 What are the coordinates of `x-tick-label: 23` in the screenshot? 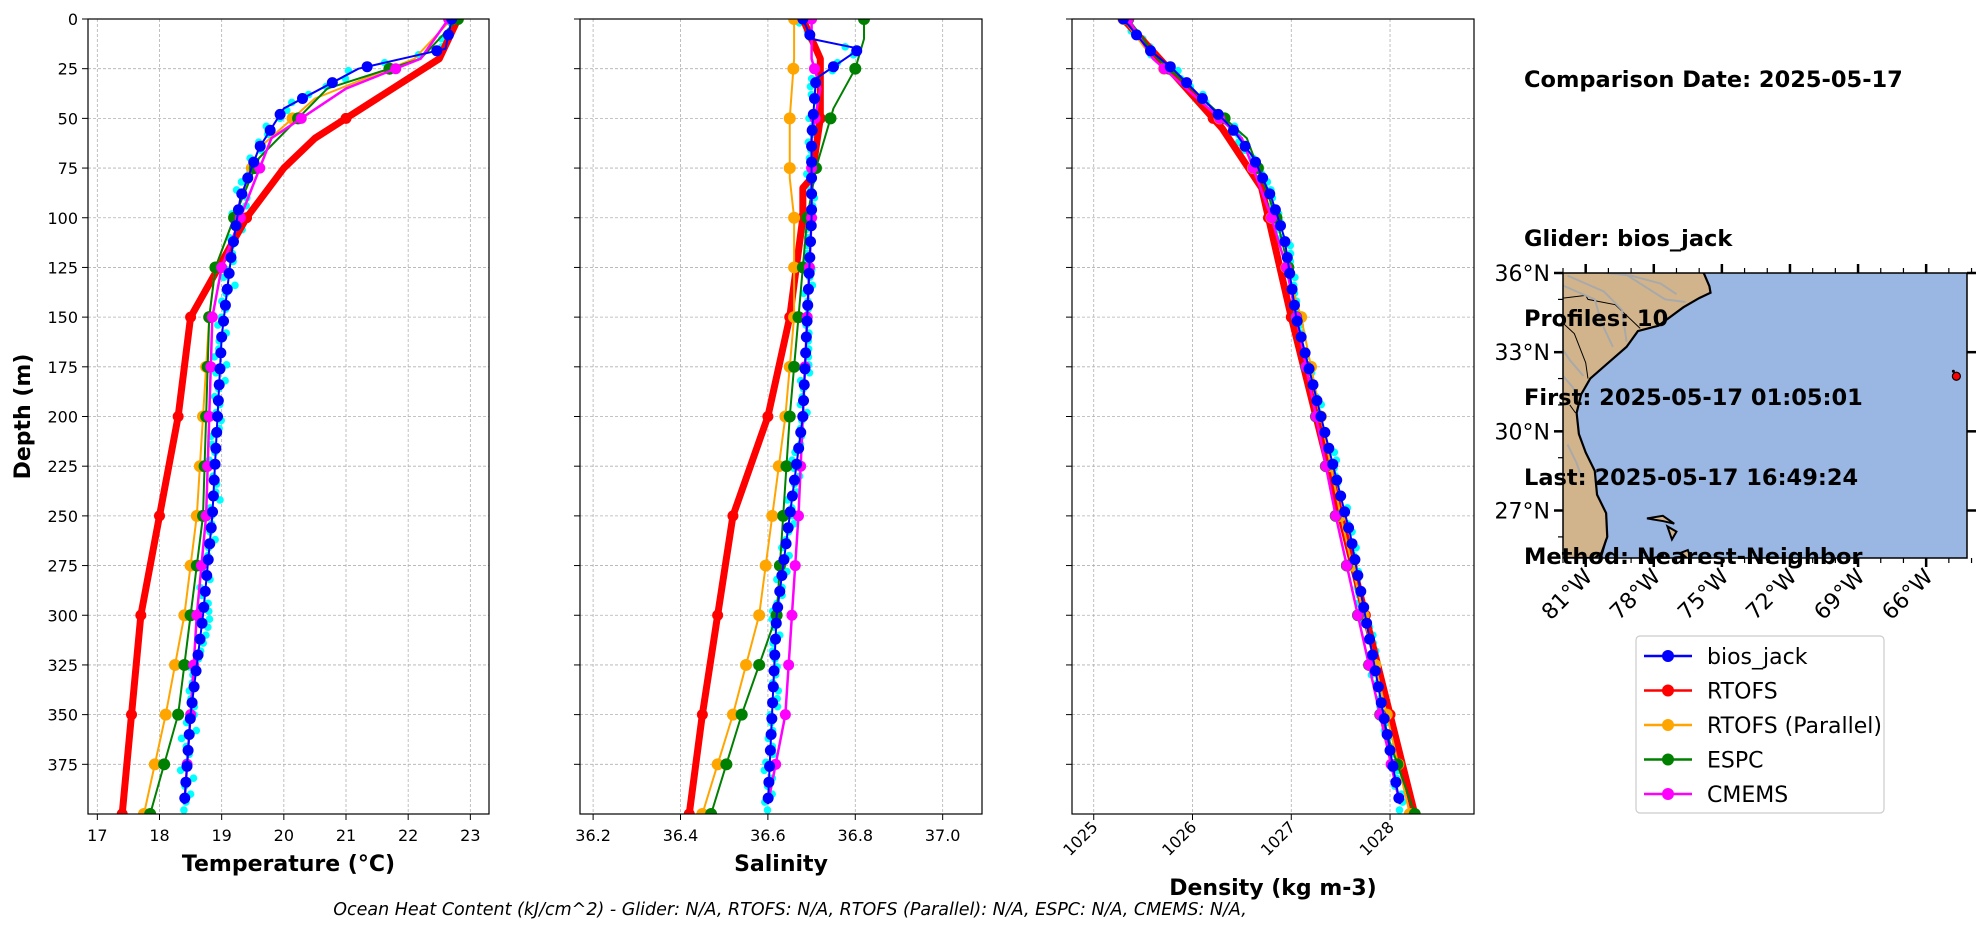 It's located at (470, 835).